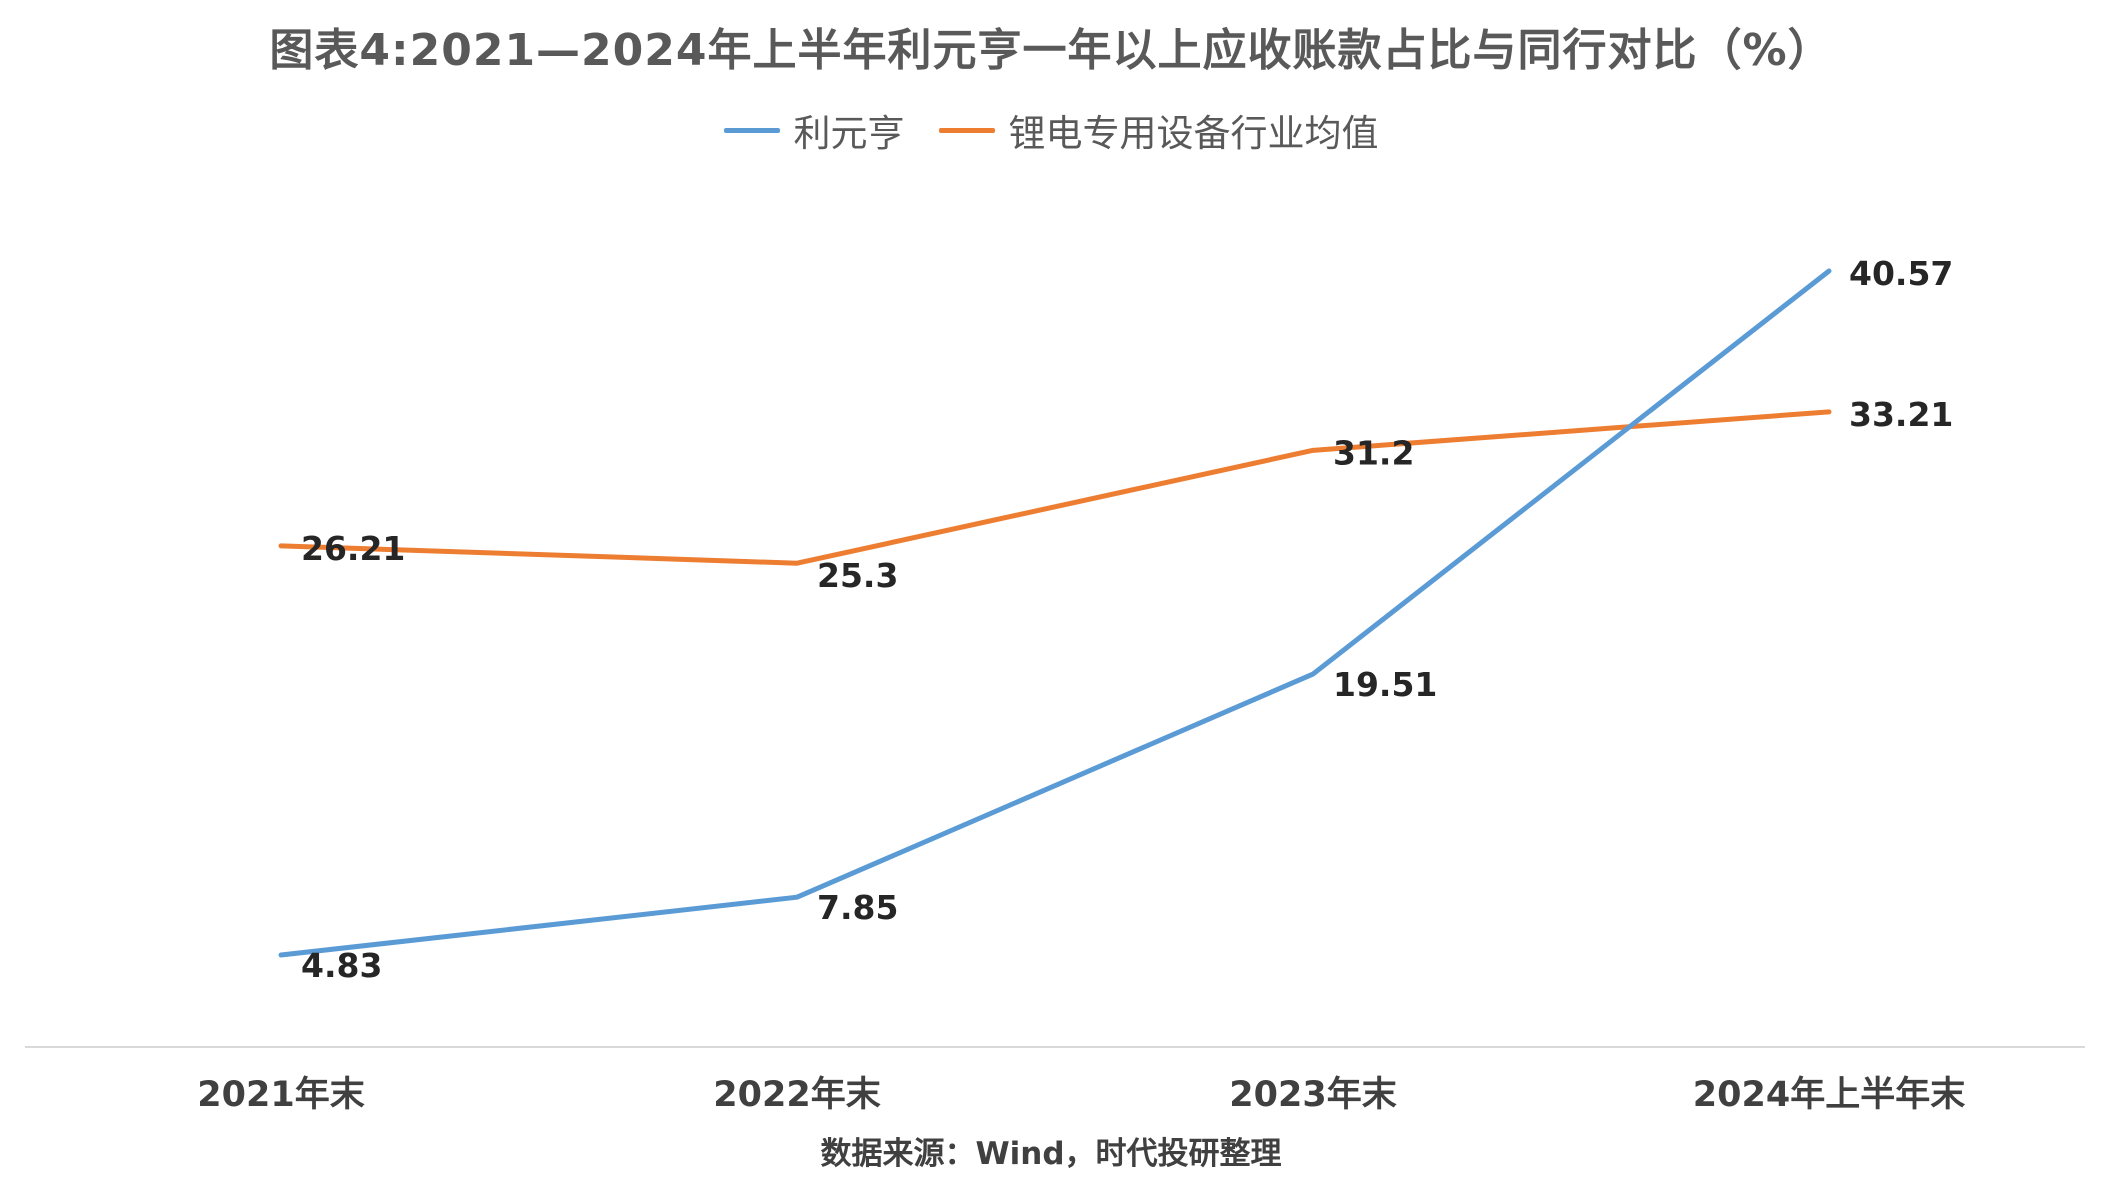 This screenshot has height=1193, width=2102. Describe the element at coordinates (1051, 50) in the screenshot. I see `chart-title: 图表4:2021—2024年上半年利元亨一年以上应收账款占比与同行对比（%）` at that location.